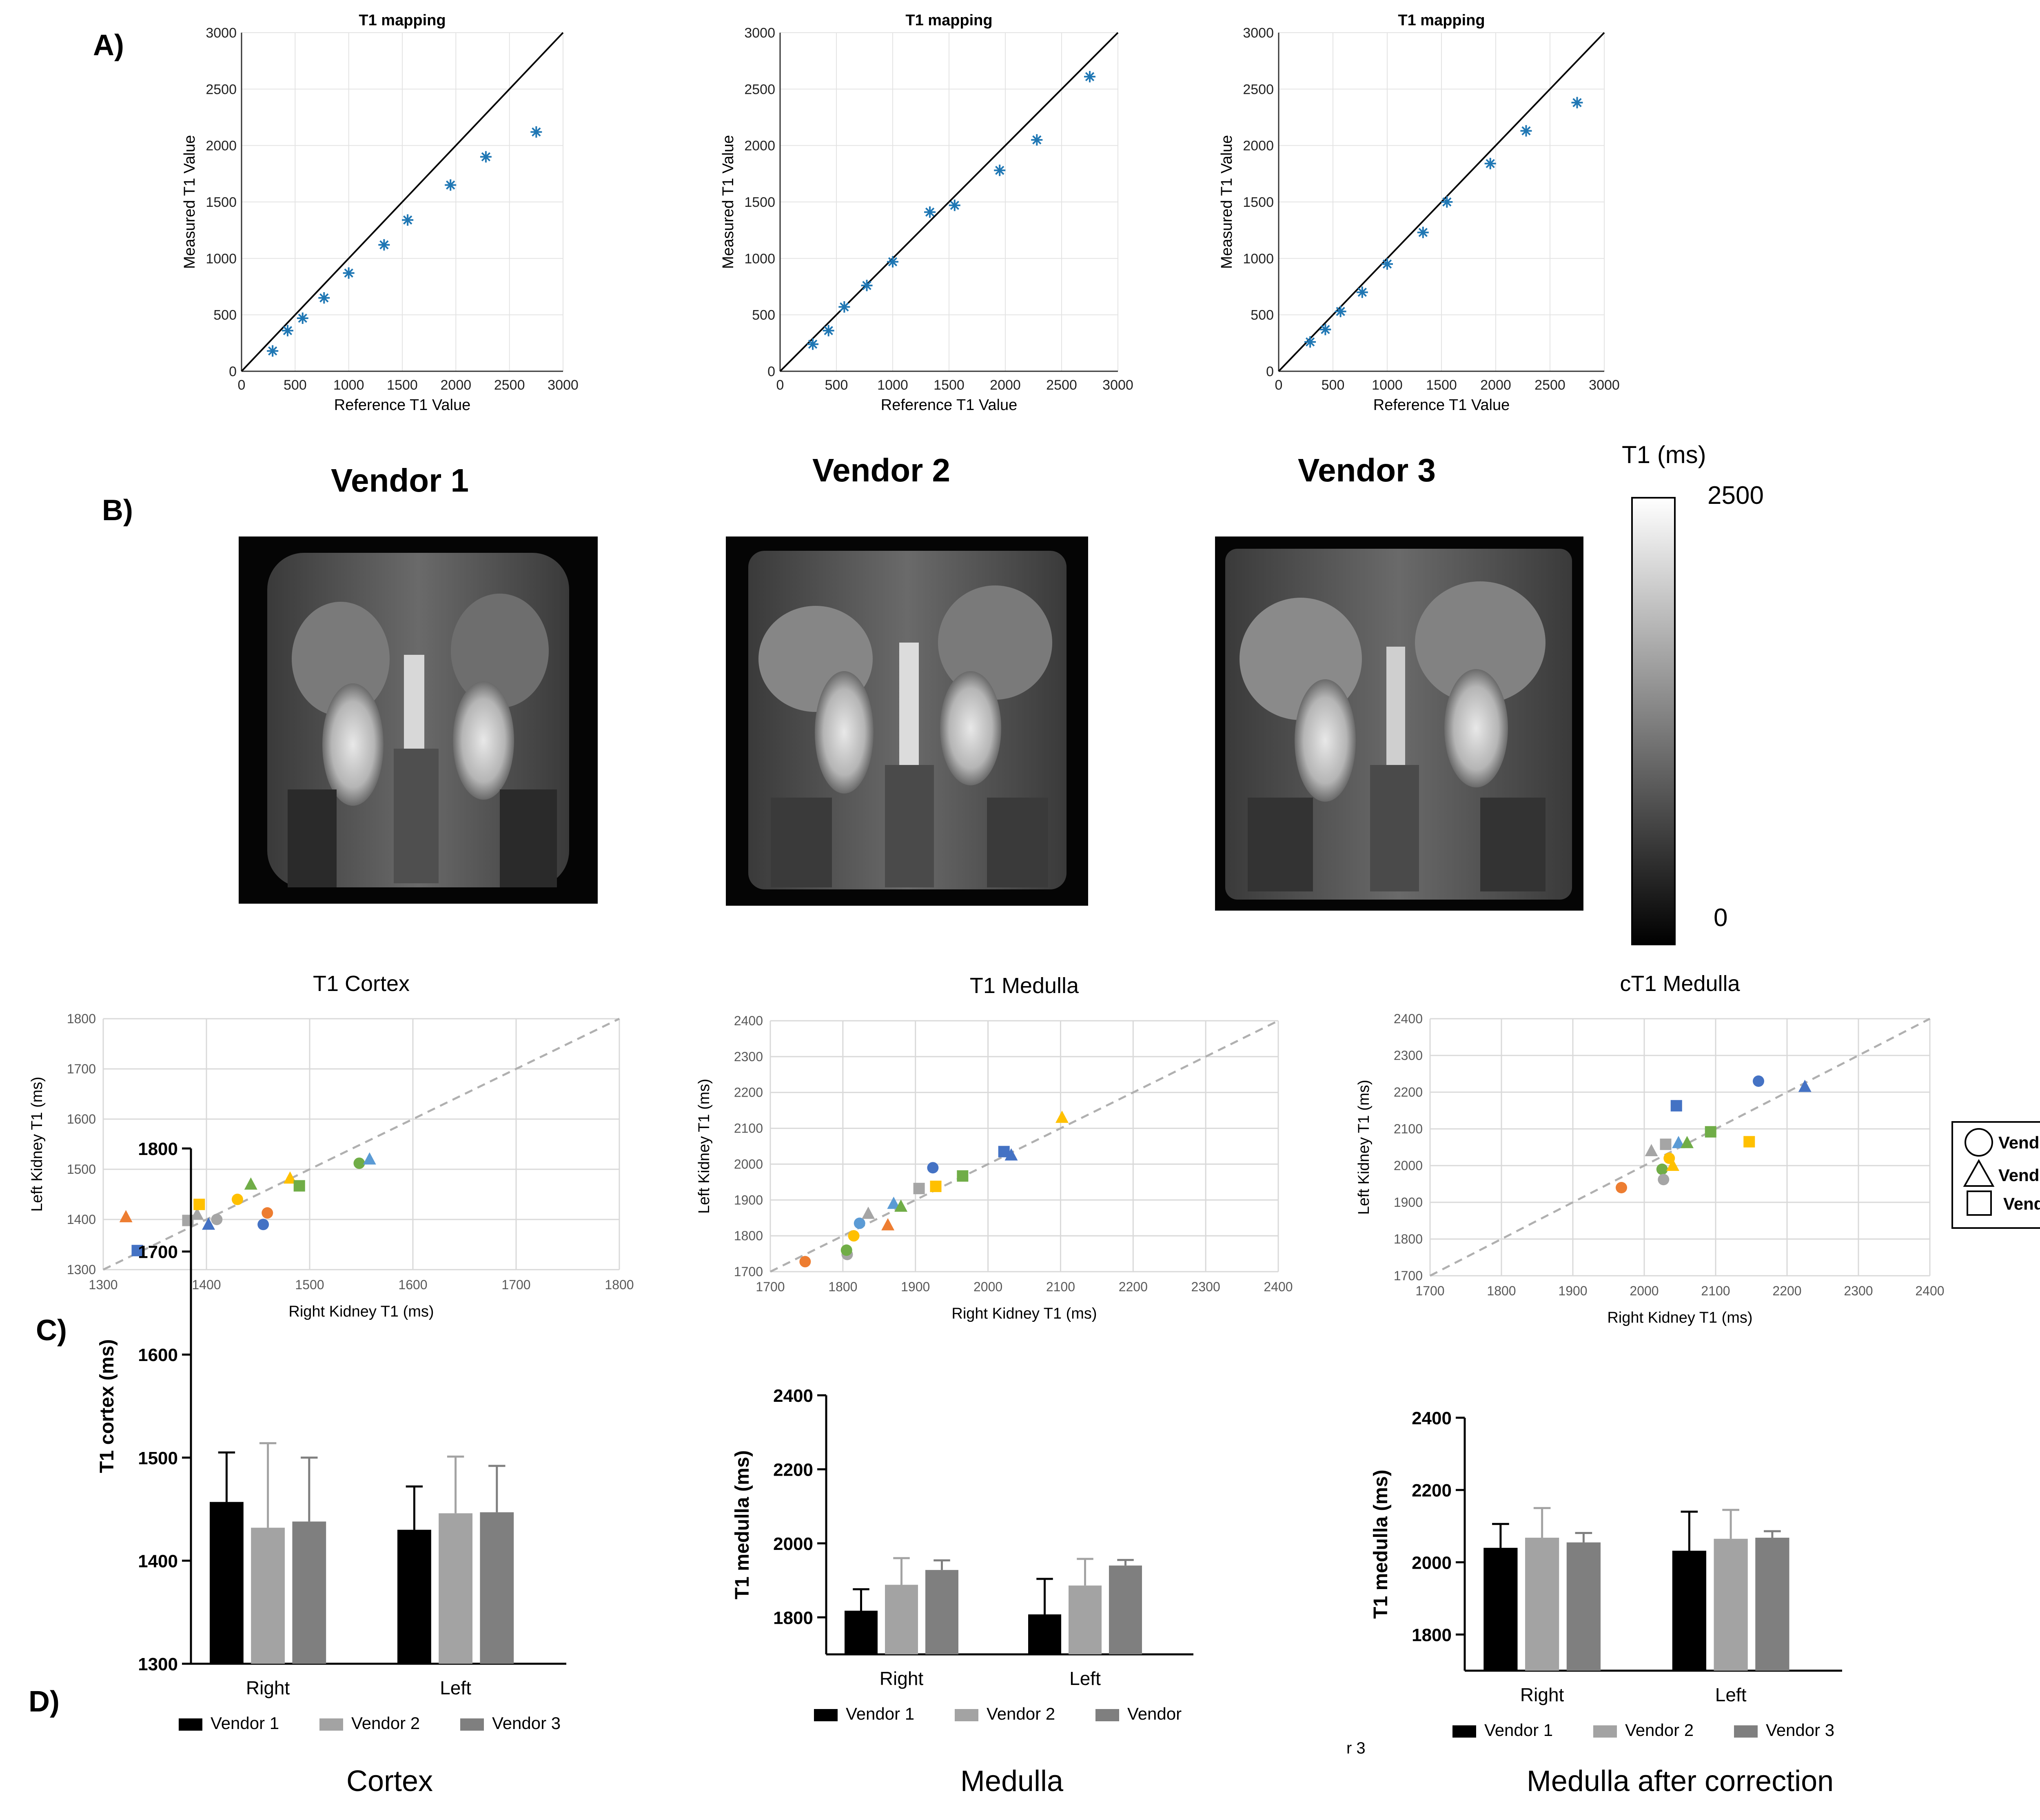 The width and height of the screenshot is (2040, 1820). What do you see at coordinates (1681, 1781) in the screenshot?
I see `d-title-medulla-corrected: Medulla after correction` at bounding box center [1681, 1781].